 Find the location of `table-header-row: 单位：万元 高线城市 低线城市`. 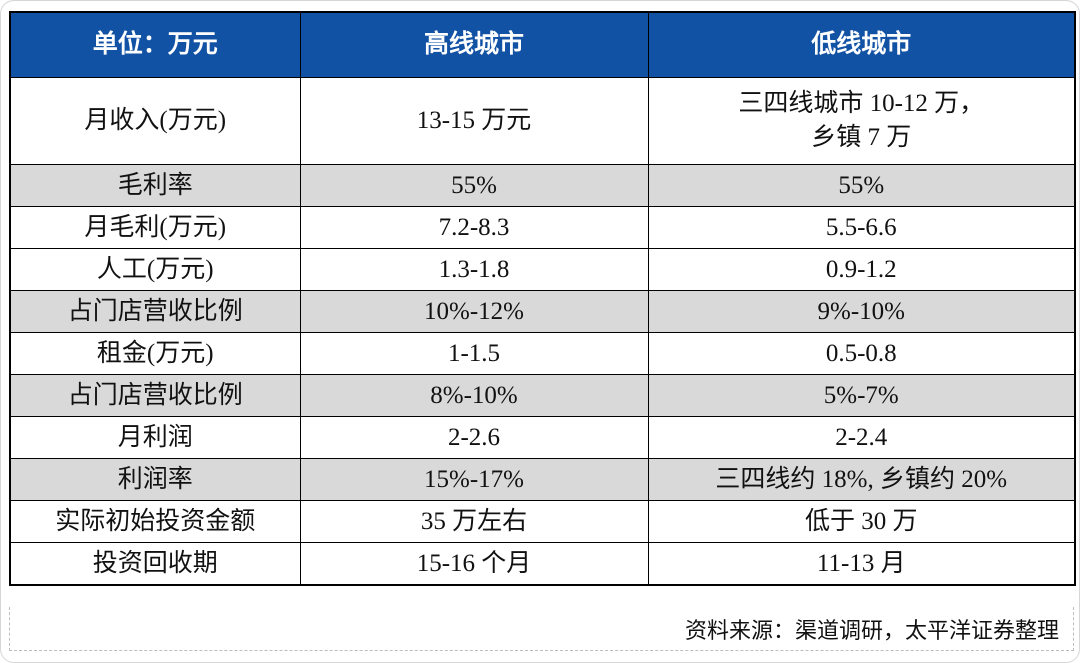

table-header-row: 单位：万元 高线城市 低线城市 is located at coordinates (542, 44).